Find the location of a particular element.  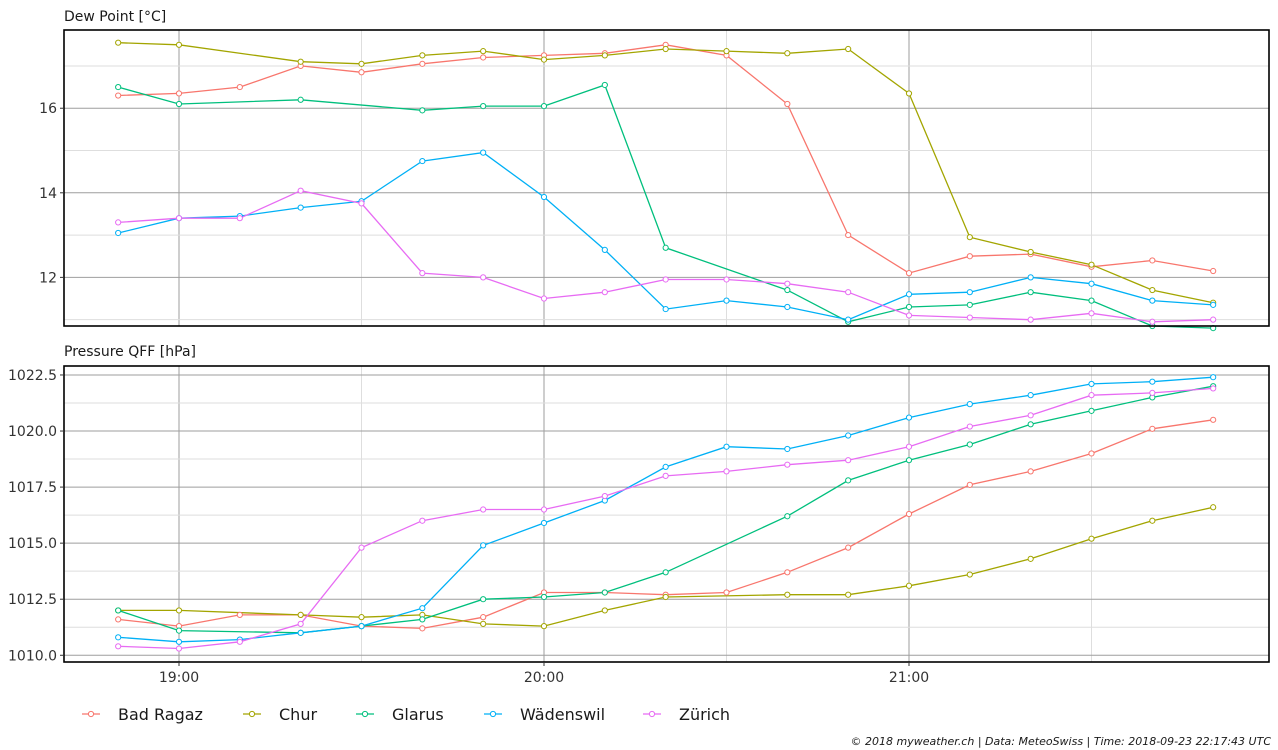

x-tick-label: 19:00 is located at coordinates (179, 678).